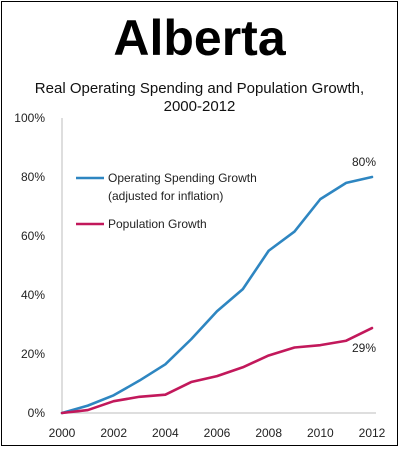  I want to click on end-value-label: 29%, so click(364, 348).